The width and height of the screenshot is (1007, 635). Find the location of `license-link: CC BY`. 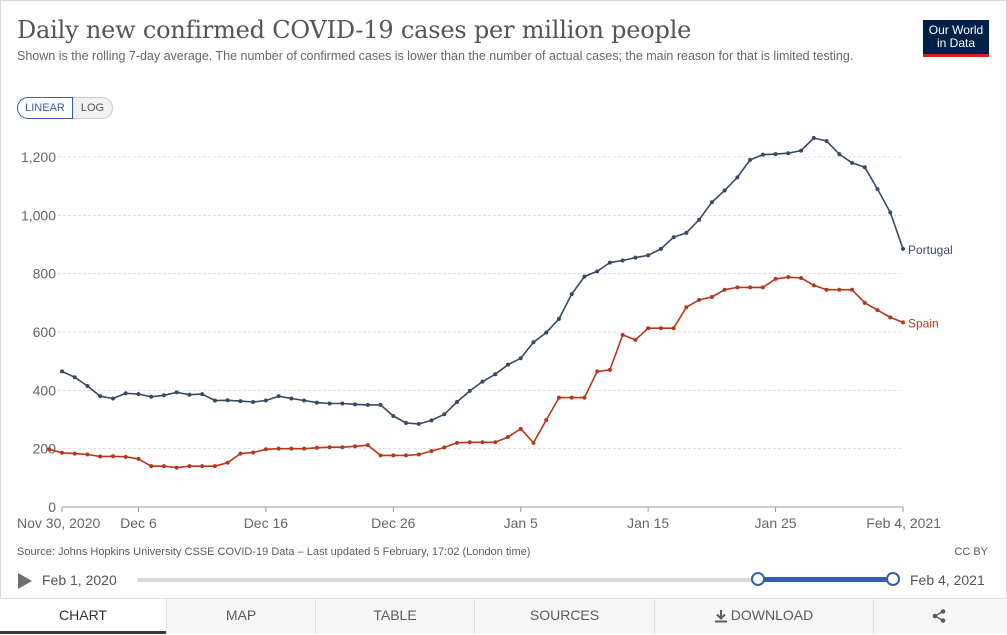

license-link: CC BY is located at coordinates (971, 552).